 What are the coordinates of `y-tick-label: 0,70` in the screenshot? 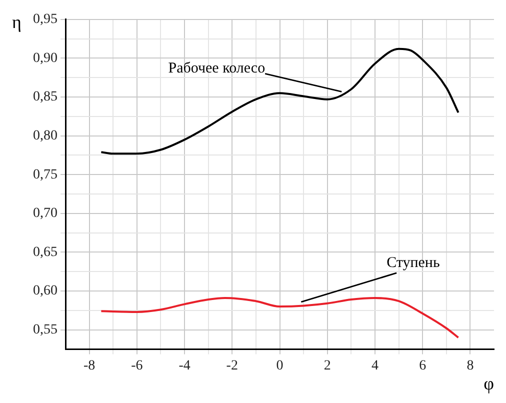 It's located at (45, 214).